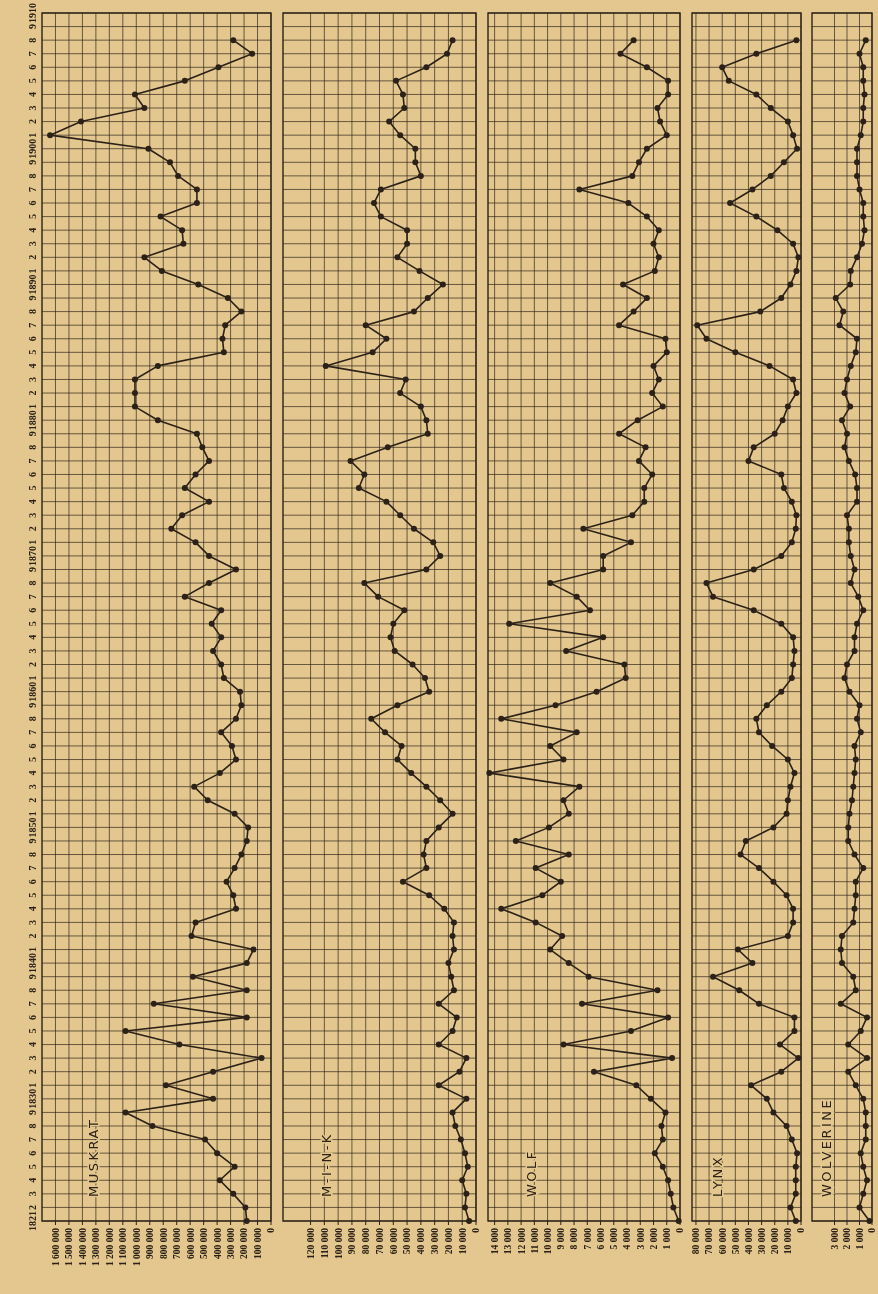 The width and height of the screenshot is (878, 1294). What do you see at coordinates (709, 1241) in the screenshot?
I see `x-tick-label: 70 000` at bounding box center [709, 1241].